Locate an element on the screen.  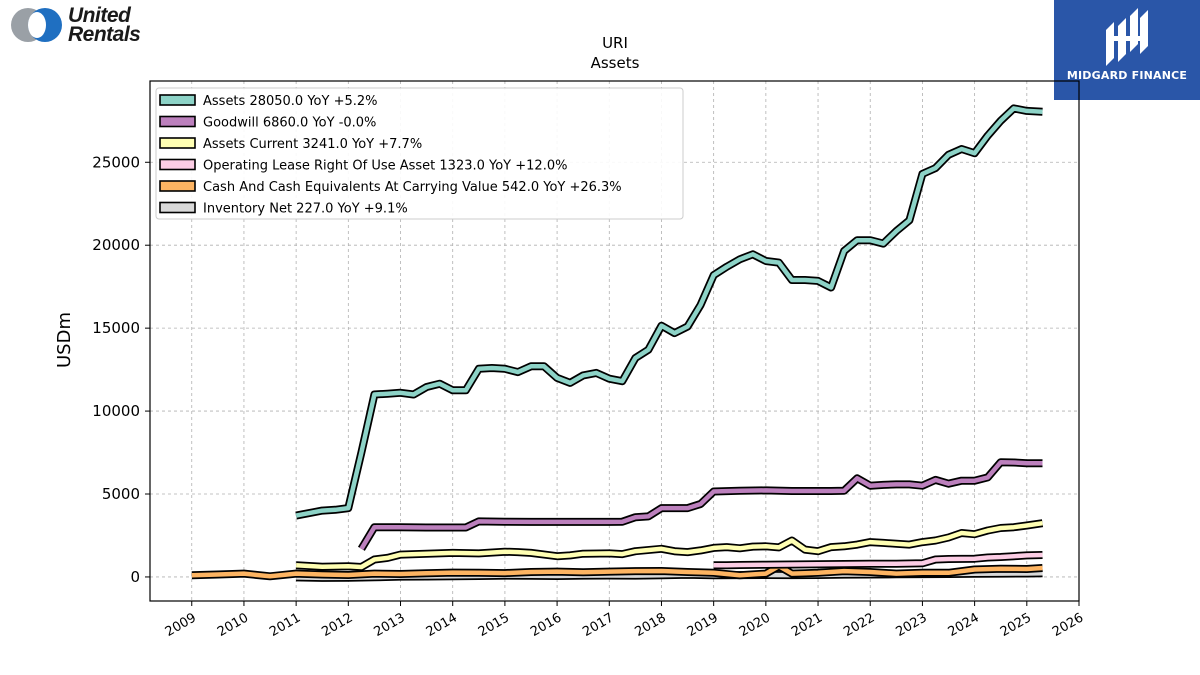
x-tick-label: 2017 is located at coordinates (598, 625).